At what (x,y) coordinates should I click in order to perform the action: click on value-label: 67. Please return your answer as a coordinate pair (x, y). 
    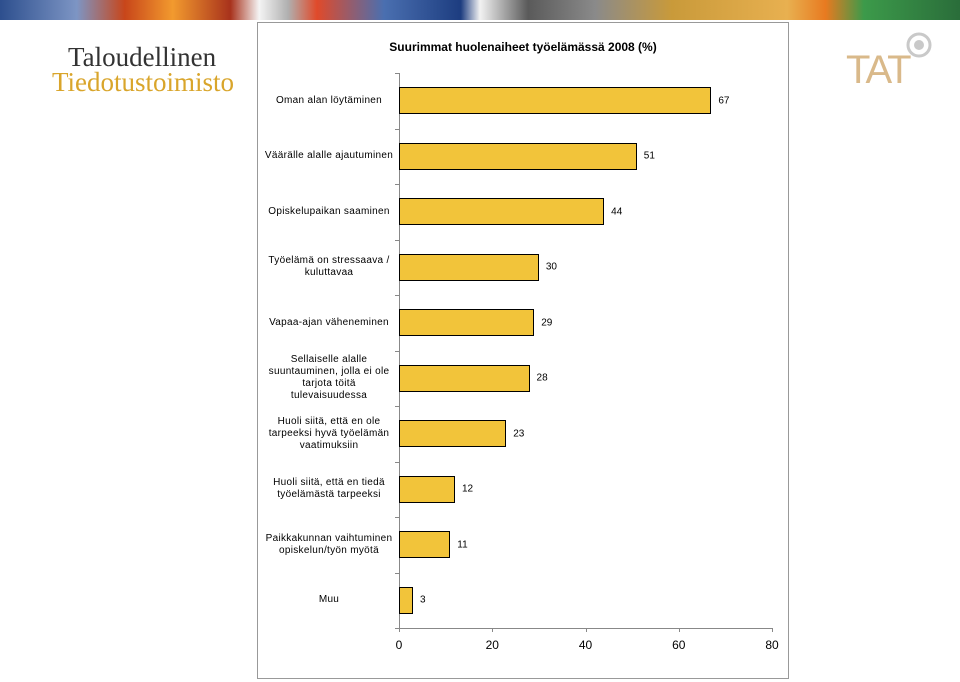
    Looking at the image, I should click on (724, 101).